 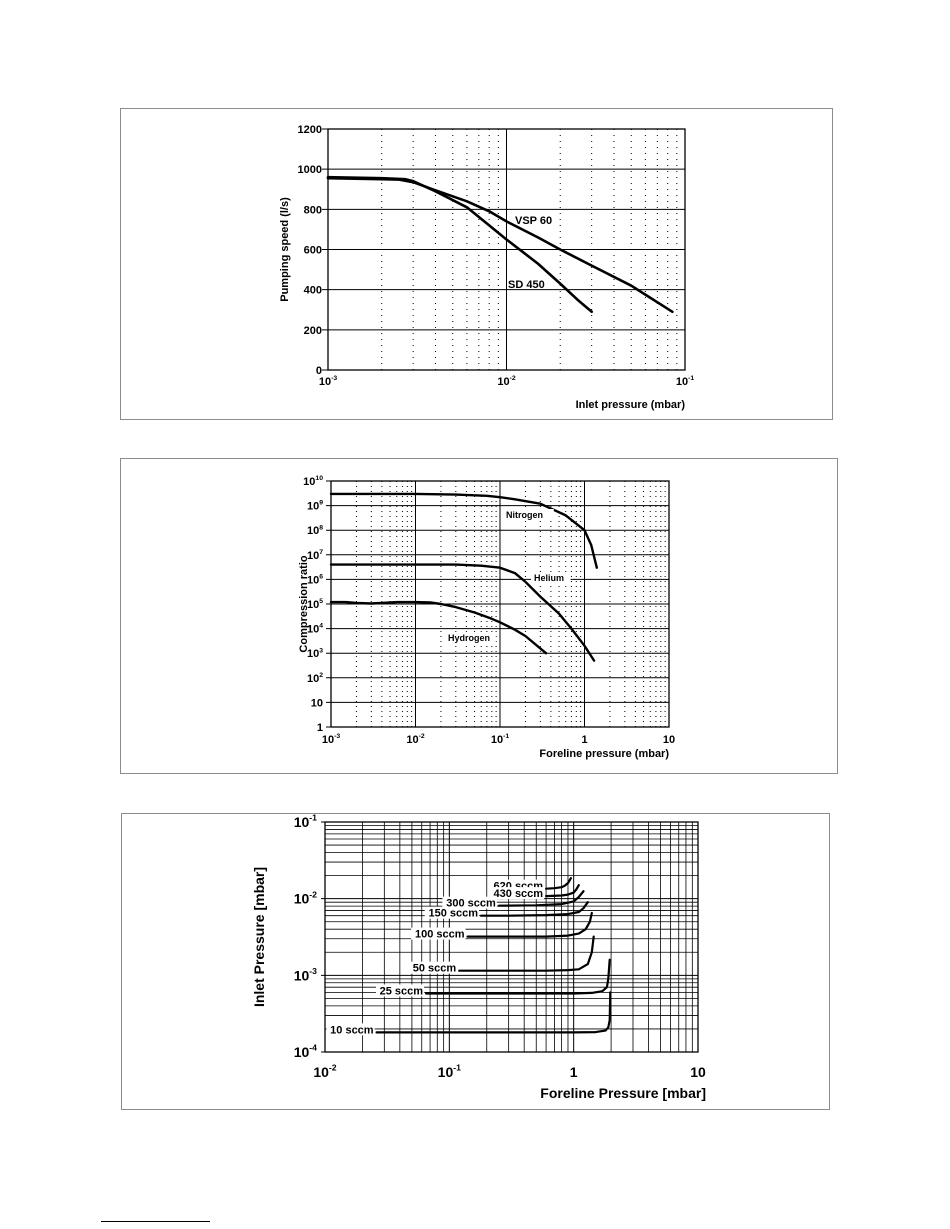 I want to click on footnote-rule, so click(x=155, y=1221).